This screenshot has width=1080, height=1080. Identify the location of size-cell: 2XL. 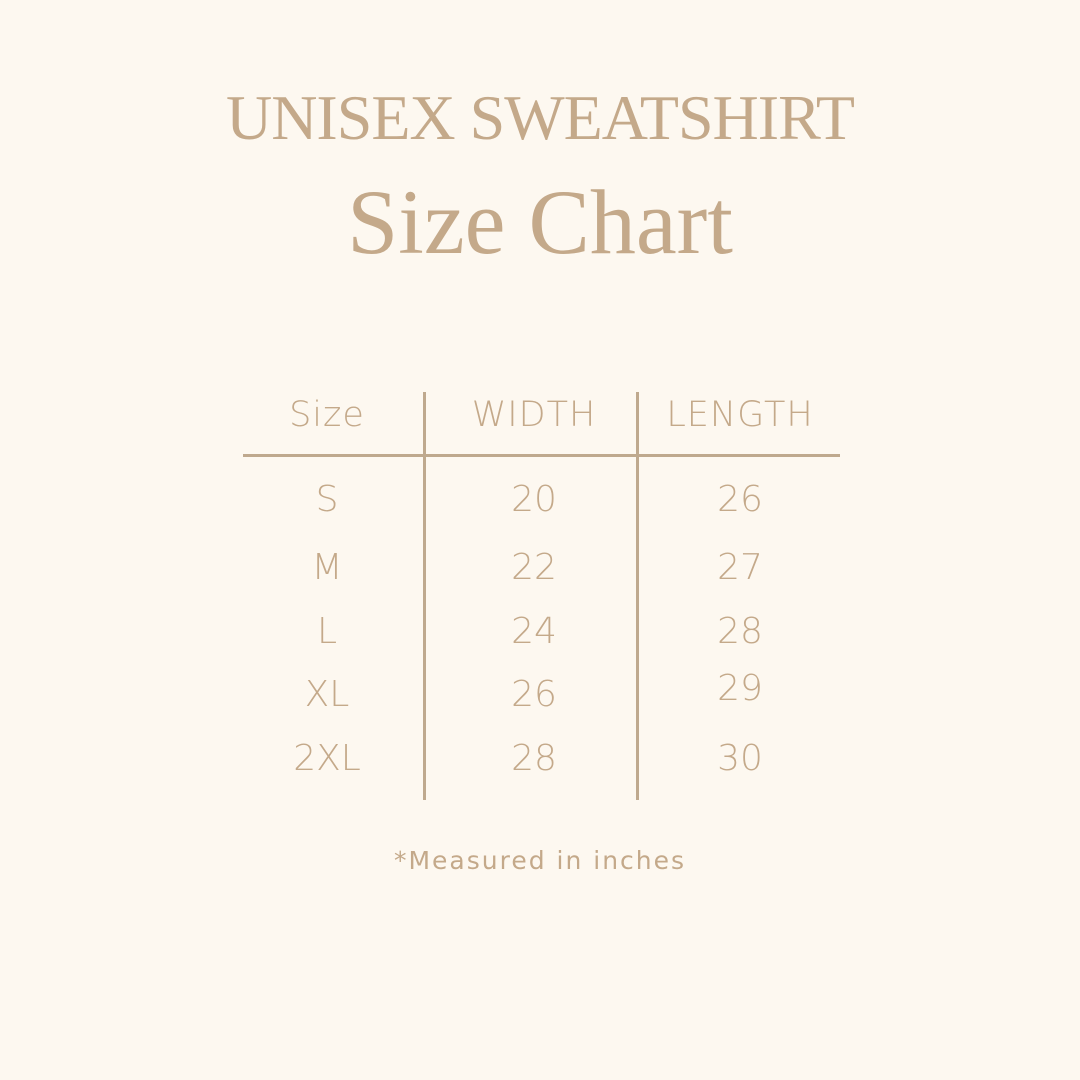
(327, 758).